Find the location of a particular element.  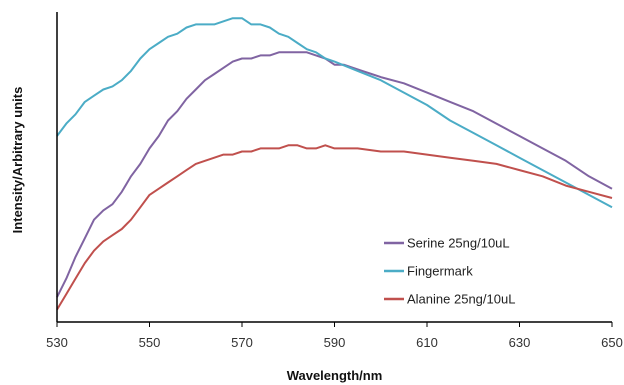

x-tick-label: 530 is located at coordinates (57, 342).